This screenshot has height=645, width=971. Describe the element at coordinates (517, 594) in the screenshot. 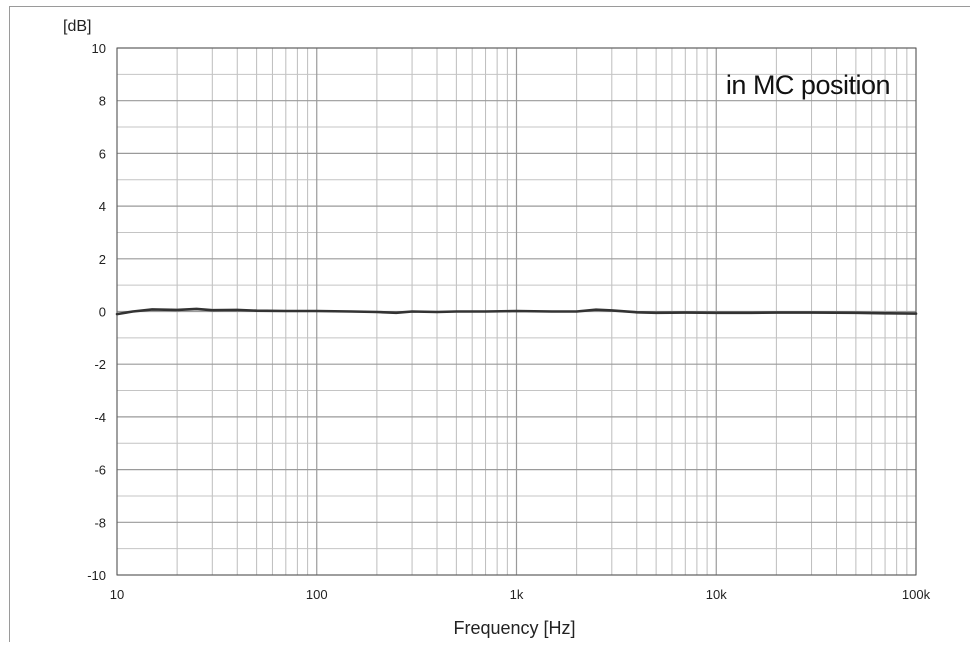

I see `x-tick-label: 1k` at that location.